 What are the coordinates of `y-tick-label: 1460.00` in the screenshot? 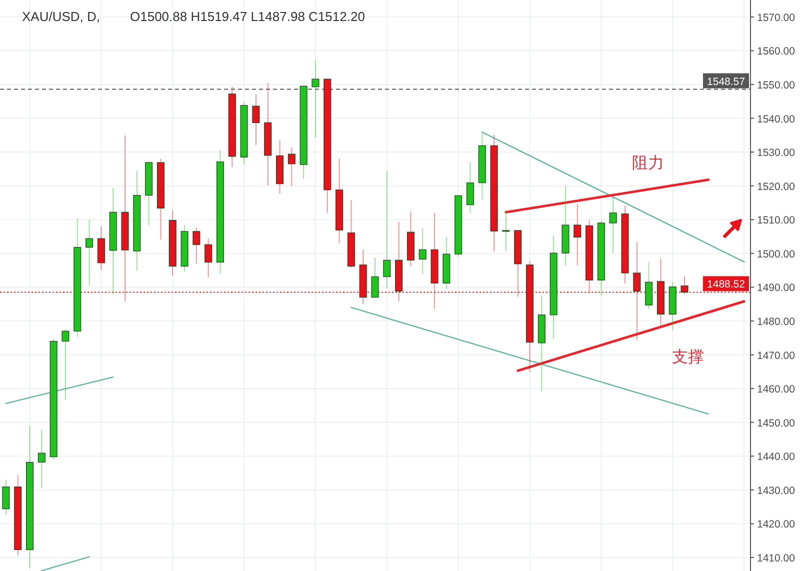 It's located at (776, 390).